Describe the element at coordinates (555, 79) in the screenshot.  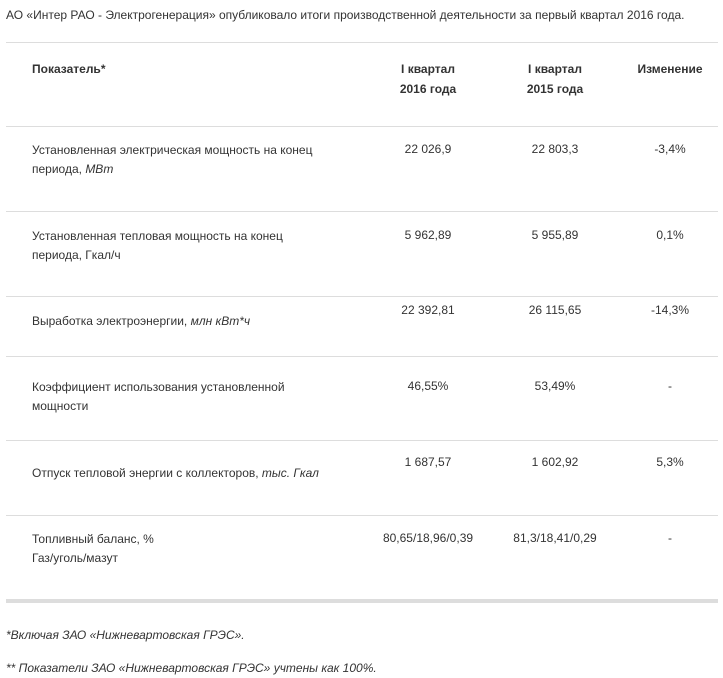
I see `header-q2015: I квартал 2015 года` at that location.